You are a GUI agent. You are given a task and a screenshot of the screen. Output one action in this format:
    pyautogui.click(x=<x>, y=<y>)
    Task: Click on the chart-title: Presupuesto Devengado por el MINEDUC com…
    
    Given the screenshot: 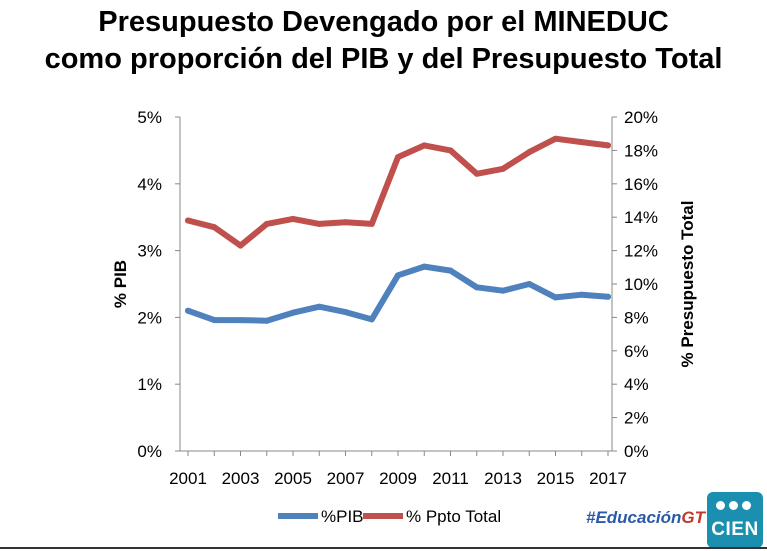 What is the action you would take?
    pyautogui.click(x=383, y=41)
    